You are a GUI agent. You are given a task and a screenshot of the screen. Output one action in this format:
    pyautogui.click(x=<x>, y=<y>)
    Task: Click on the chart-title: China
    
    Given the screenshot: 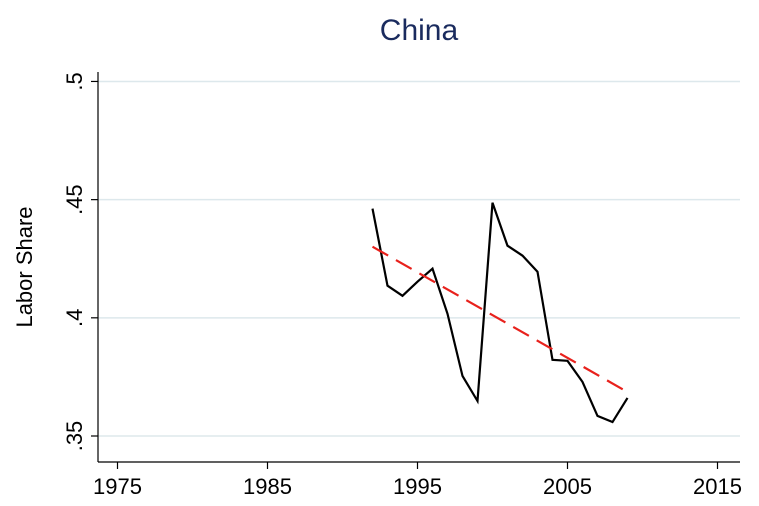 What is the action you would take?
    pyautogui.click(x=419, y=30)
    